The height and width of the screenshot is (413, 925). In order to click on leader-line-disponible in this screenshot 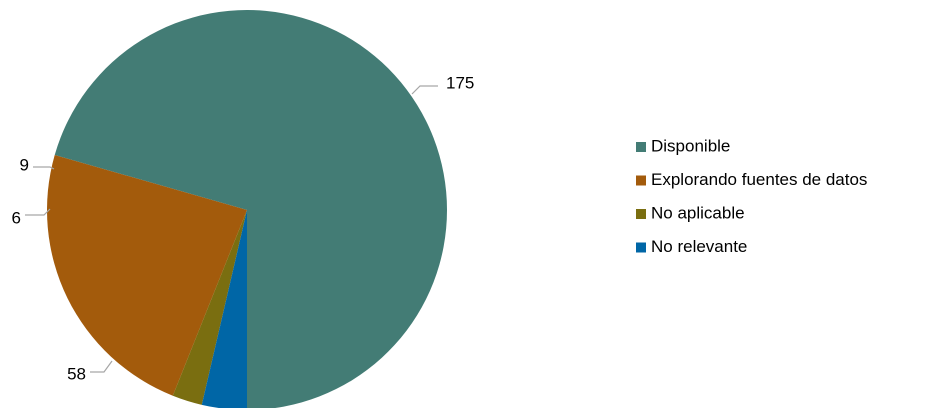, I will do `click(424, 90)`.